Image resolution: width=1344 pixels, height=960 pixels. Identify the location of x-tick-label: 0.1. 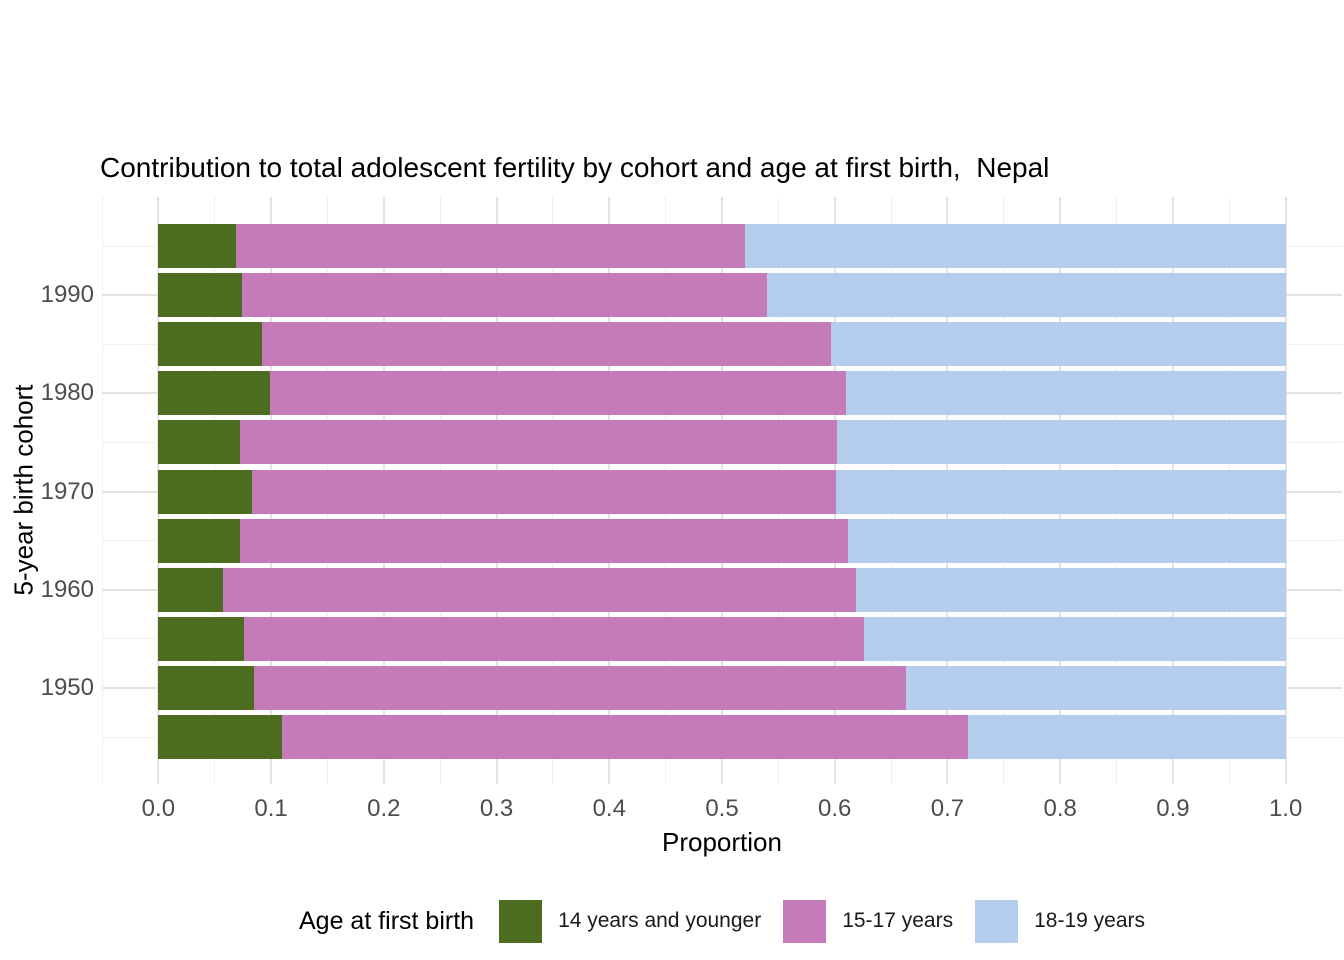
(271, 808).